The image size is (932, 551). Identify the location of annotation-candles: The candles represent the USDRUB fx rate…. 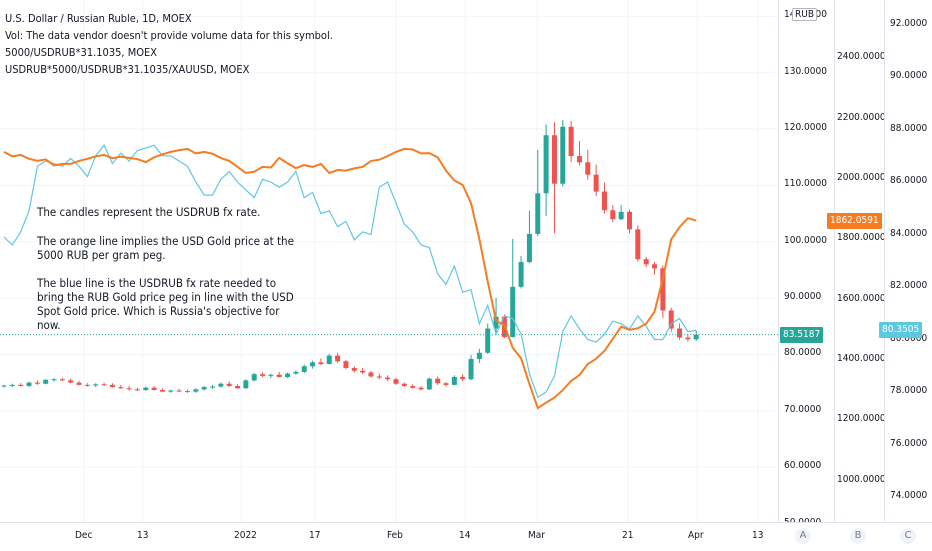
(149, 212).